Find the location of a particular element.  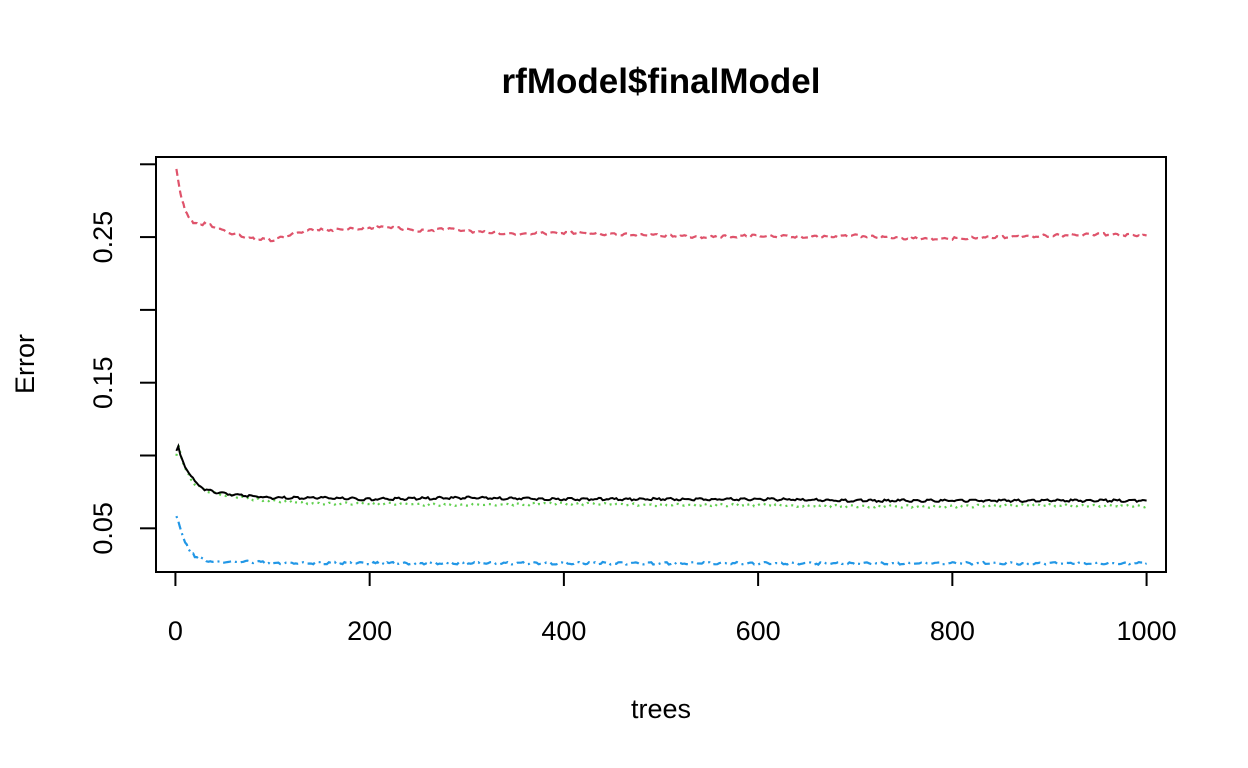

y-tick-label: 0.25 is located at coordinates (103, 237).